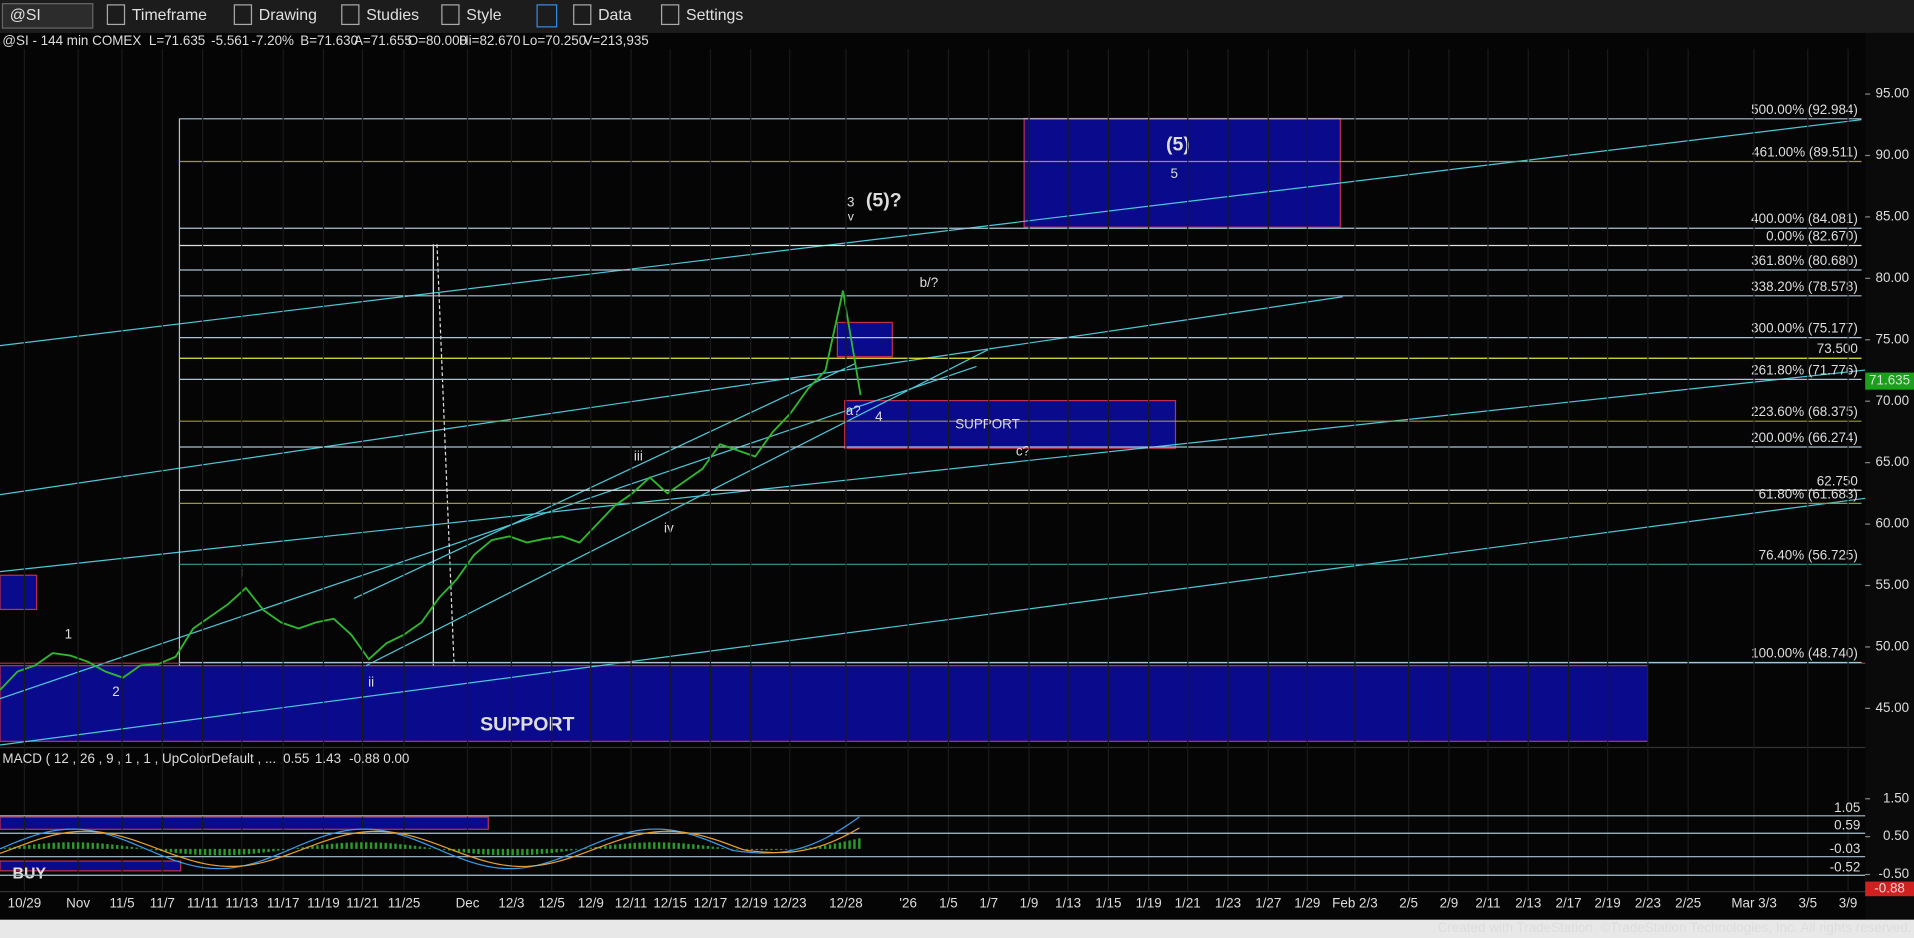  Describe the element at coordinates (296, 758) in the screenshot. I see `macd-reading: 0.55` at that location.